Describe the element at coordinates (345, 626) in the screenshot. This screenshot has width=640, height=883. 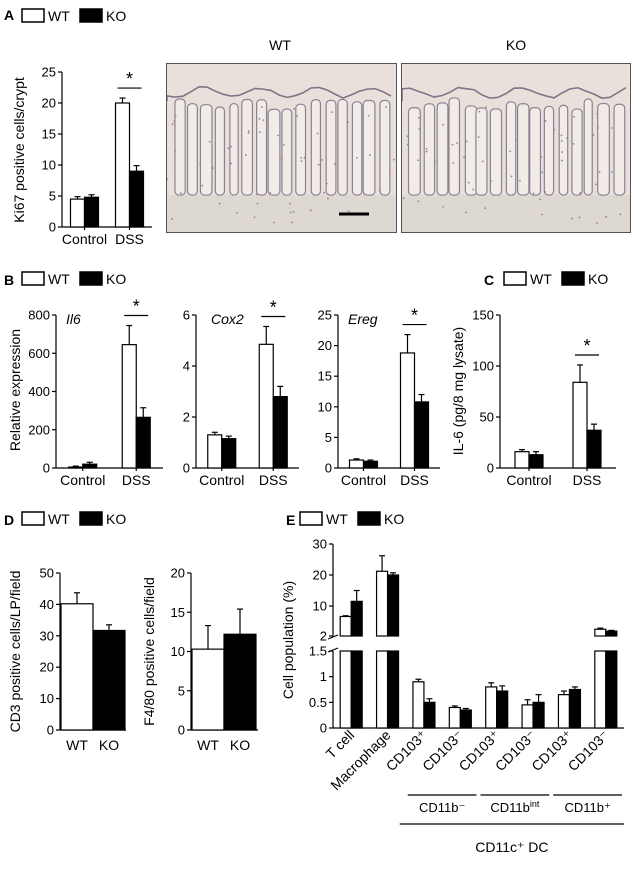
I see `bar-wt-0-upper` at that location.